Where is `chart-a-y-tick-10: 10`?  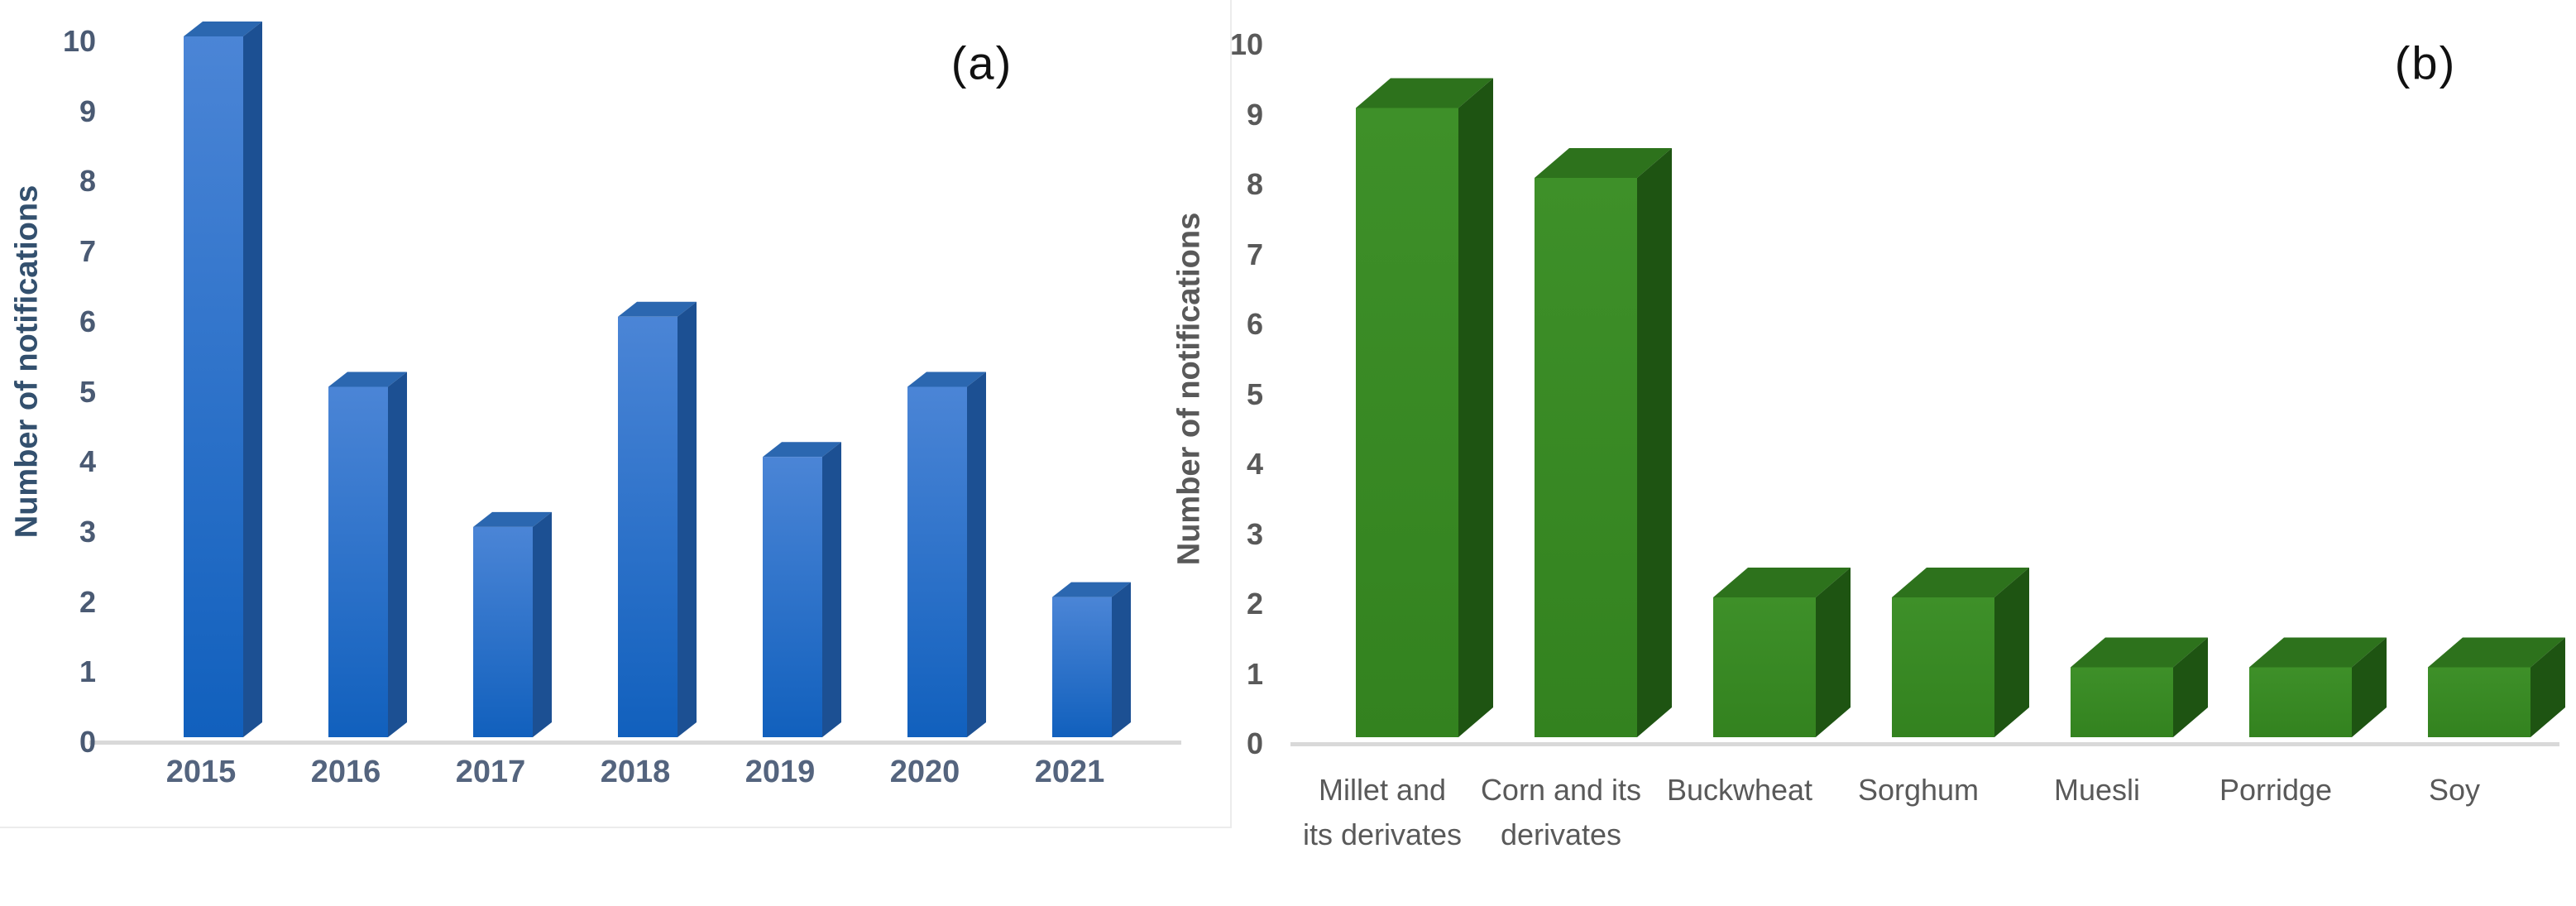
chart-a-y-tick-10: 10 is located at coordinates (79, 41).